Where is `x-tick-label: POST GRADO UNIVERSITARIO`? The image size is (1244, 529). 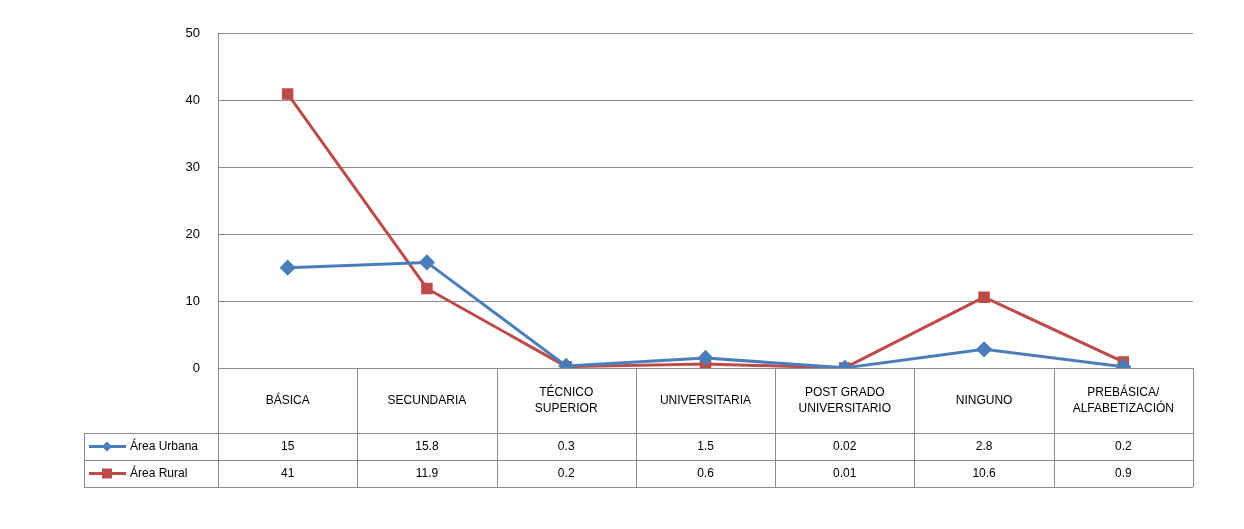
x-tick-label: POST GRADO UNIVERSITARIO is located at coordinates (845, 399).